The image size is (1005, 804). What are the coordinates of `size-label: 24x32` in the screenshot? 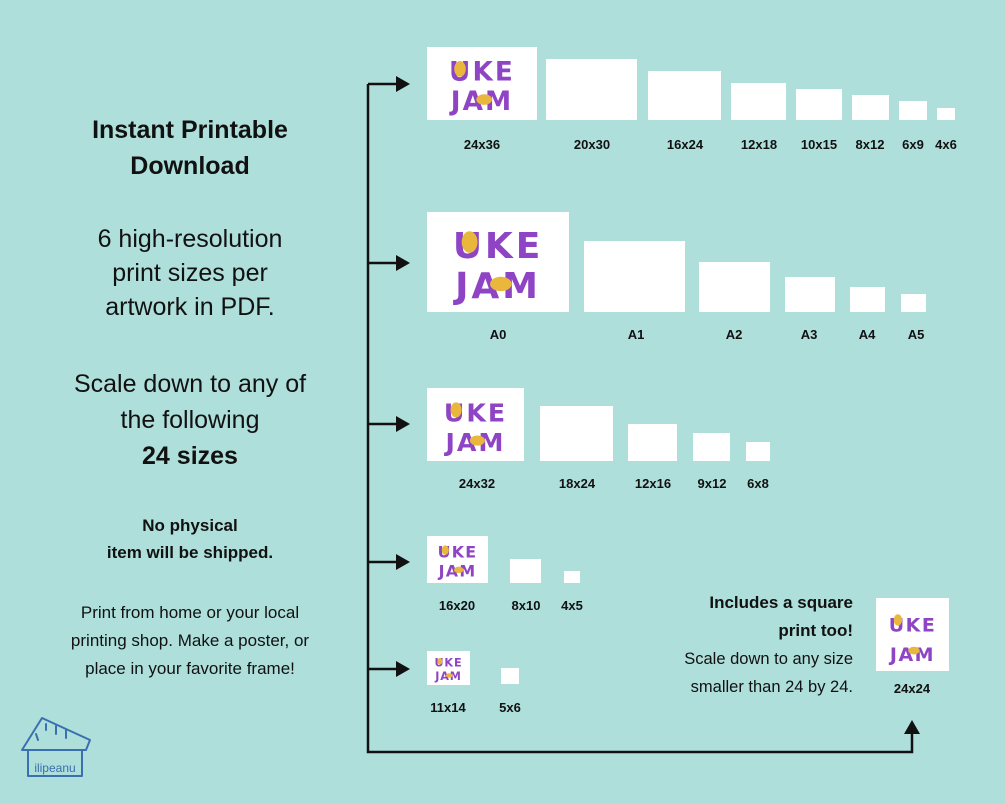 It's located at (477, 483).